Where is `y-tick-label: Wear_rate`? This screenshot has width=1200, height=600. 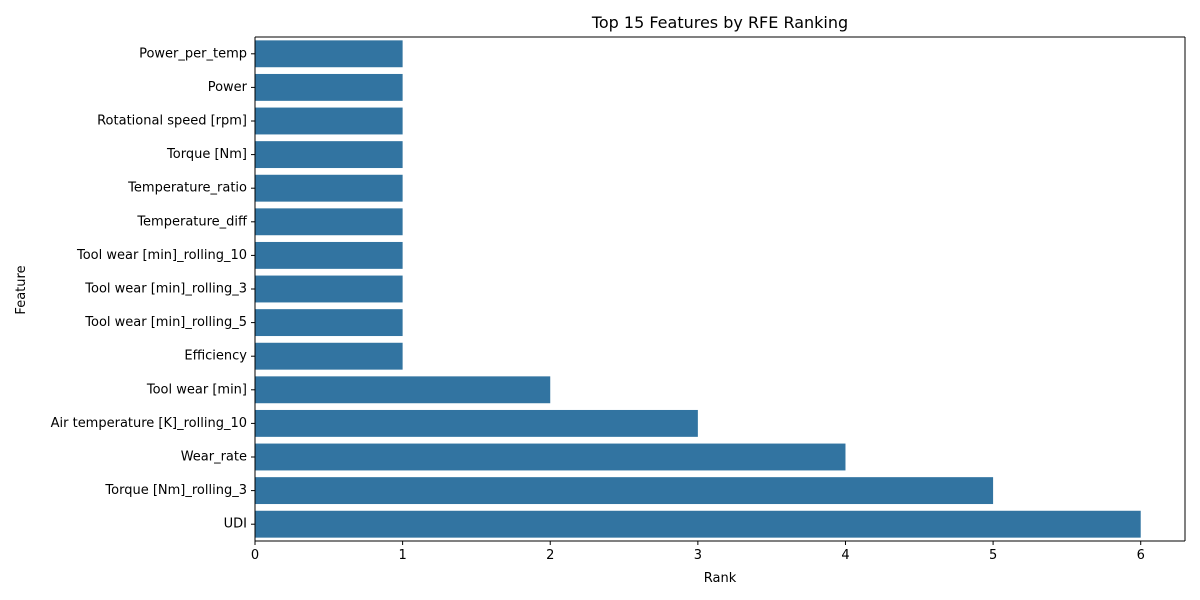 y-tick-label: Wear_rate is located at coordinates (214, 457).